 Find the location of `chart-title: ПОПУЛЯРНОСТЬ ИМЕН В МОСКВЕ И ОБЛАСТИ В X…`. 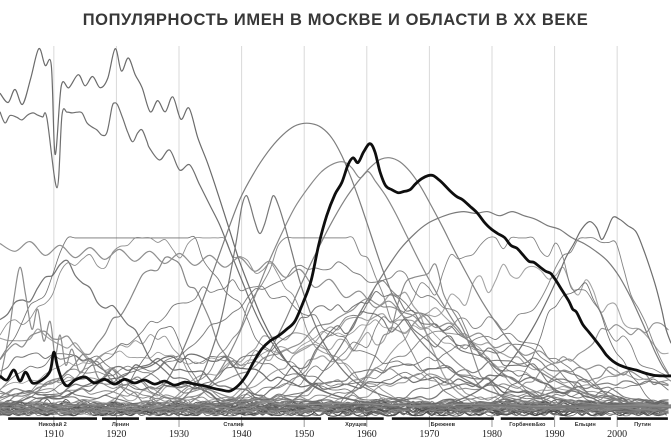

chart-title: ПОПУЛЯРНОСТЬ ИМЕН В МОСКВЕ И ОБЛАСТИ В X… is located at coordinates (335, 20).